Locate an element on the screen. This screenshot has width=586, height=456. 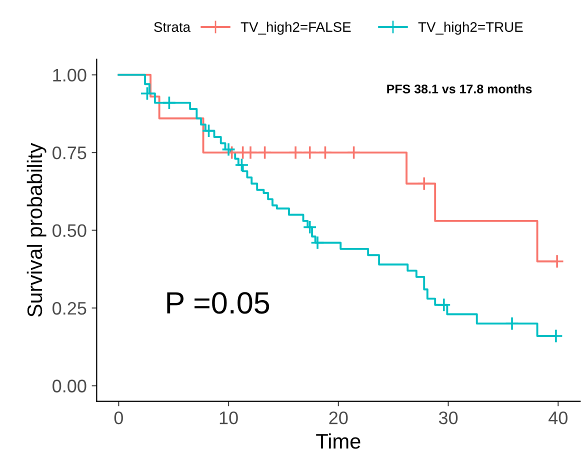
y-axis-title: Survival probability is located at coordinates (36, 229).